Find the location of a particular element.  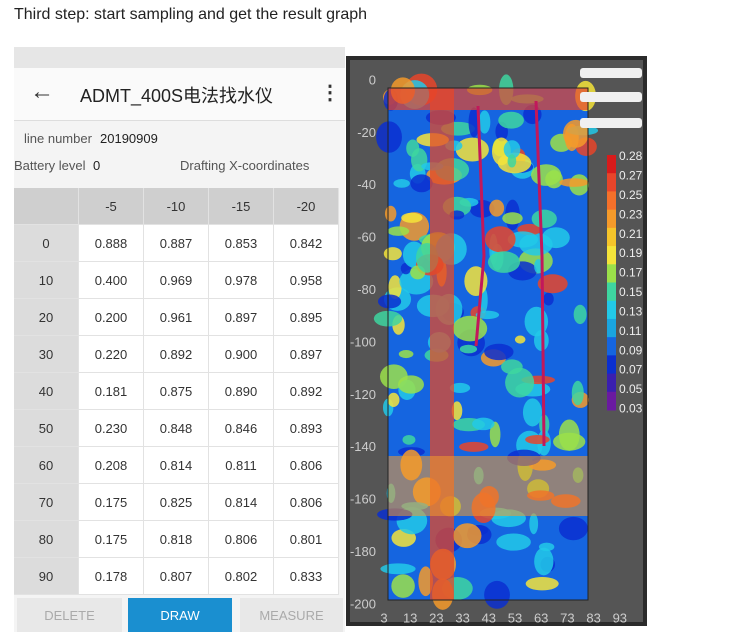

y-tick-label: -200 is located at coordinates (363, 603).